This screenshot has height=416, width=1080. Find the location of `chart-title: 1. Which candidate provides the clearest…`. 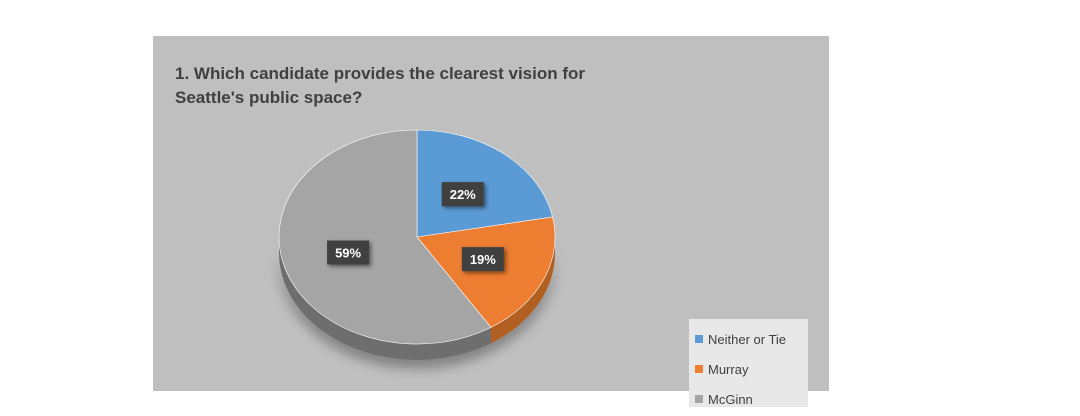

chart-title: 1. Which candidate provides the clearest… is located at coordinates (380, 85).